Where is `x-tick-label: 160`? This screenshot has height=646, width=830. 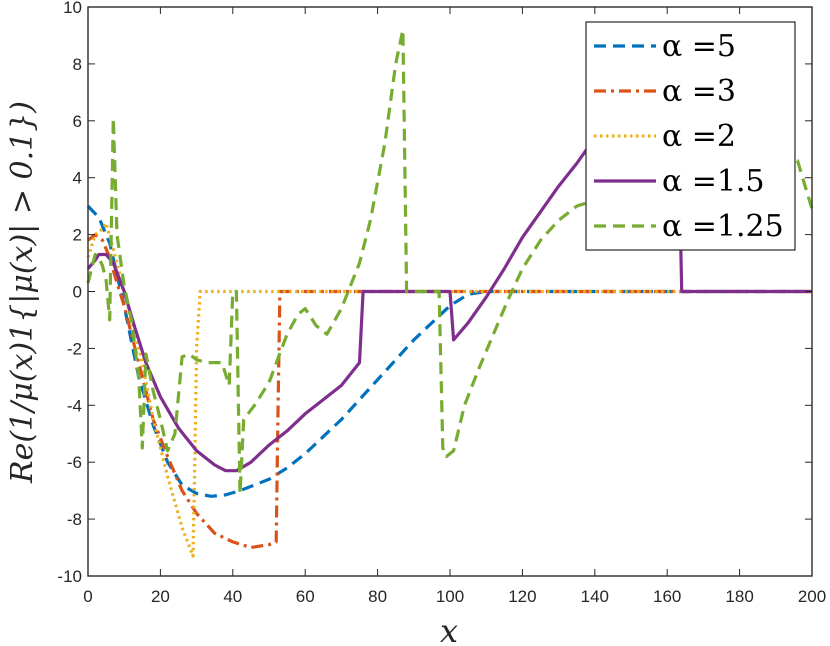
x-tick-label: 160 is located at coordinates (667, 596).